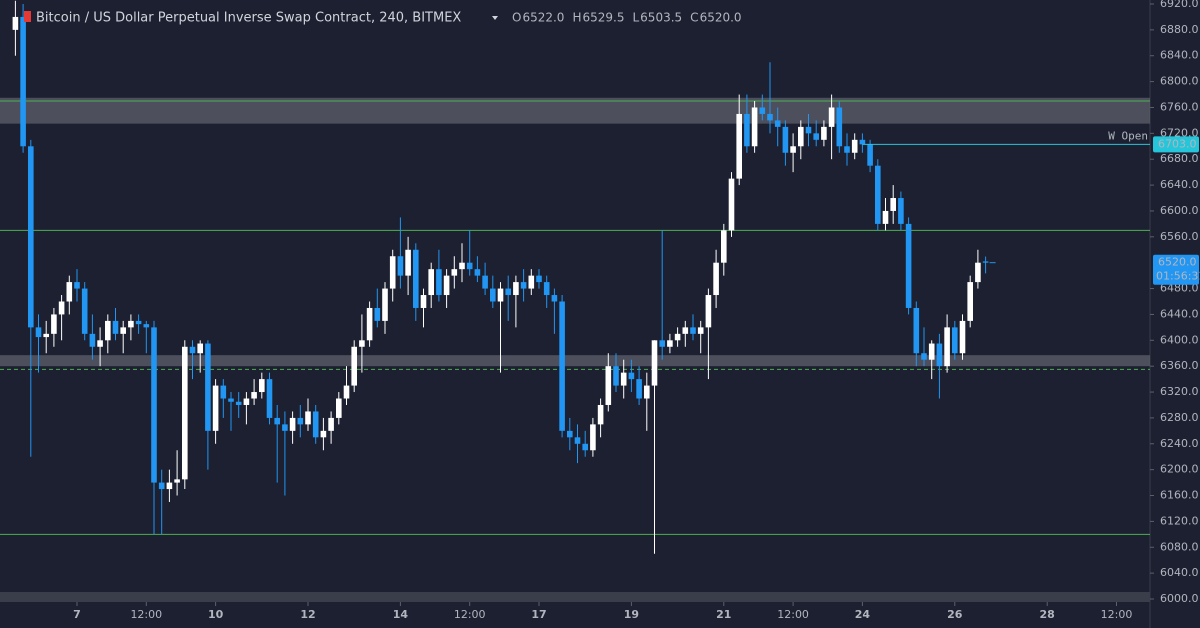 This screenshot has height=628, width=1200. Describe the element at coordinates (1179, 81) in the screenshot. I see `y-tick-label: 6800.0` at that location.